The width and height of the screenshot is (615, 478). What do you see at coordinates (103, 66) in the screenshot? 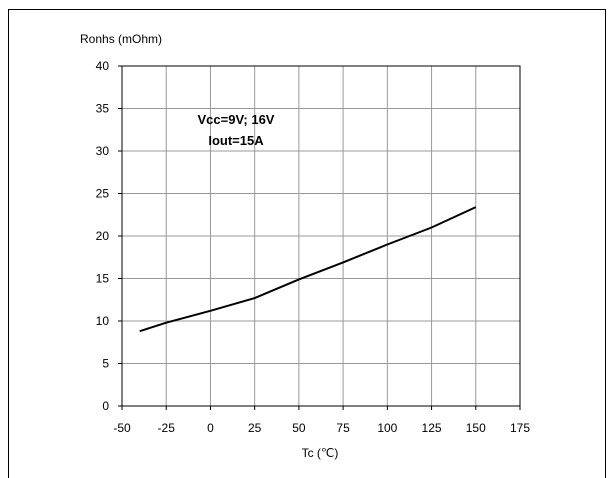
I see `y-tick-label: 40` at bounding box center [103, 66].